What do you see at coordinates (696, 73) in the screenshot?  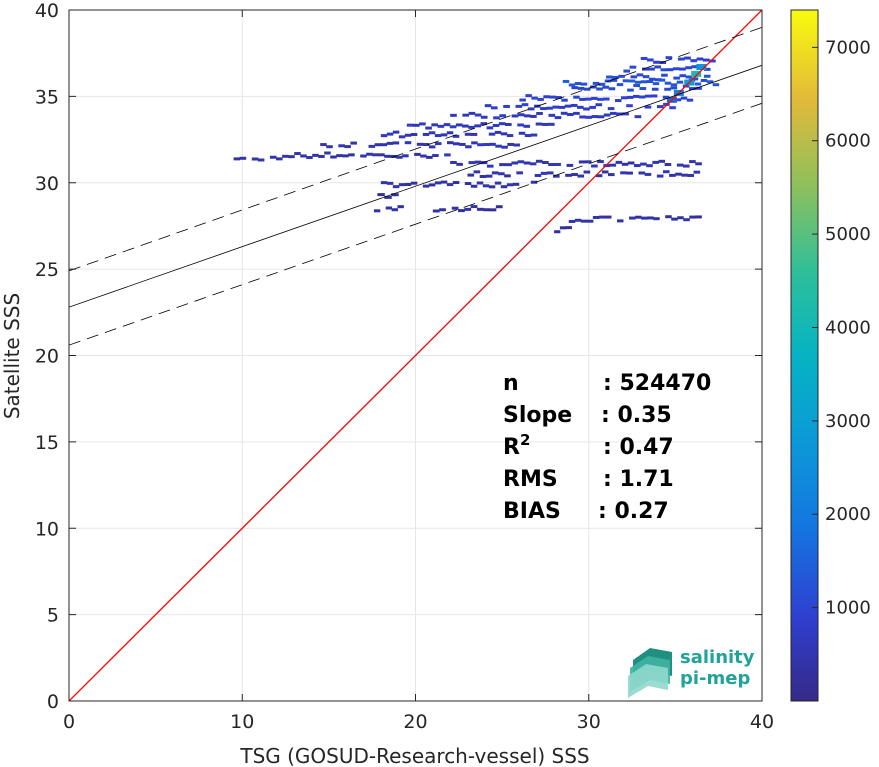 I see `density-hotspot` at bounding box center [696, 73].